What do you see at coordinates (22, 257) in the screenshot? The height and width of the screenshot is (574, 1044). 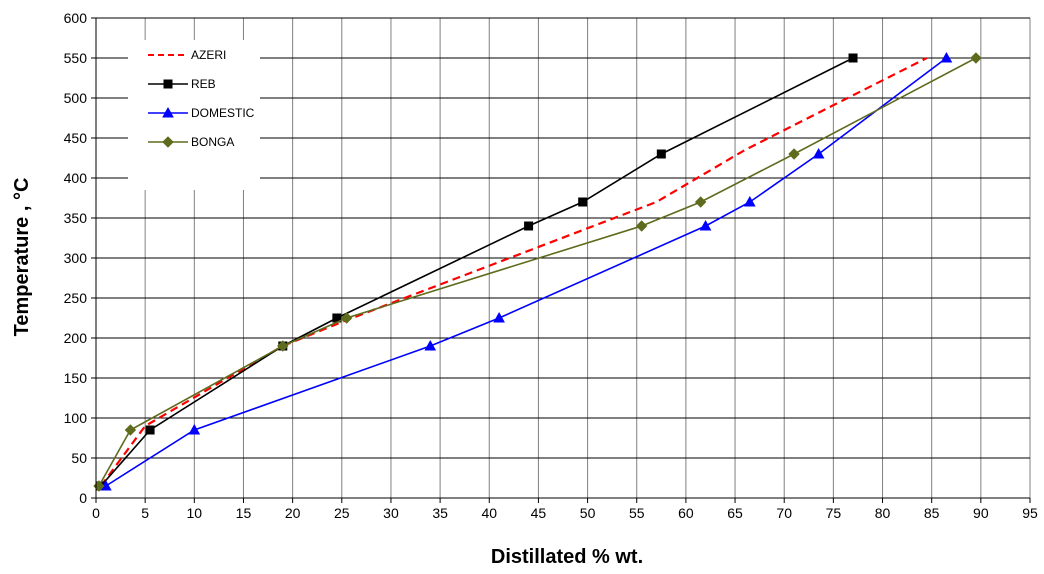 I see `y-axis-title: Temperature , °C` at bounding box center [22, 257].